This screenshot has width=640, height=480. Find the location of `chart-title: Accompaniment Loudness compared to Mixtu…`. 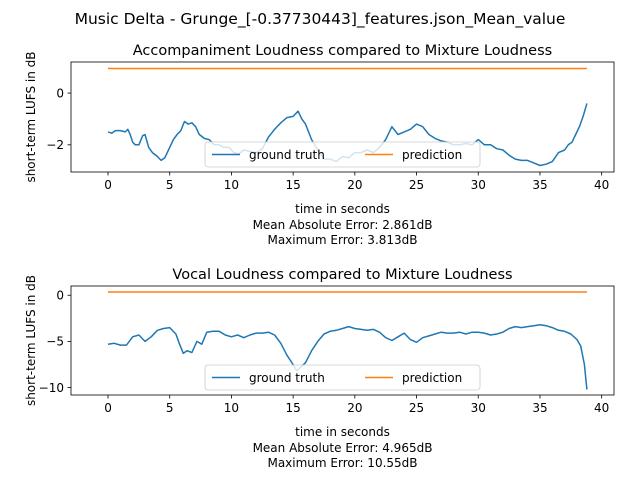

chart-title: Accompaniment Loudness compared to Mixtu… is located at coordinates (342, 51).